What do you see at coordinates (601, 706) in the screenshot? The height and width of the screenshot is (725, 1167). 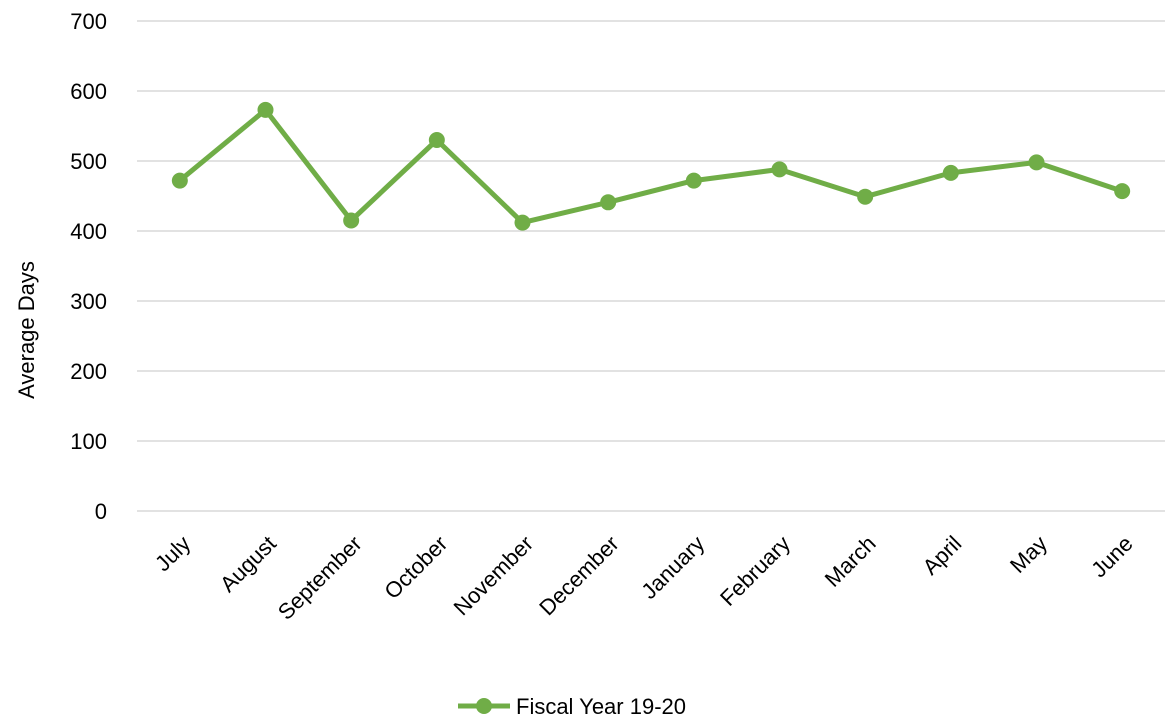 I see `legend-label: Fiscal Year 19-20` at bounding box center [601, 706].